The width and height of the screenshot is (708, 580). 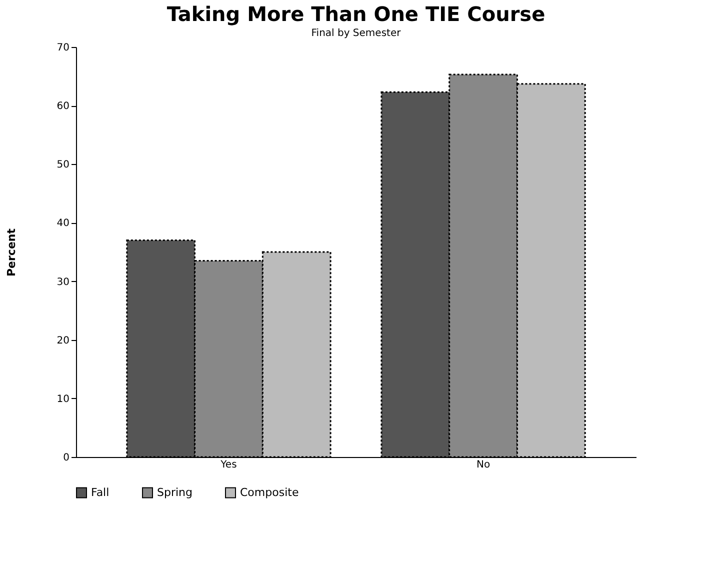 What do you see at coordinates (66, 458) in the screenshot?
I see `y-tick-label: 0` at bounding box center [66, 458].